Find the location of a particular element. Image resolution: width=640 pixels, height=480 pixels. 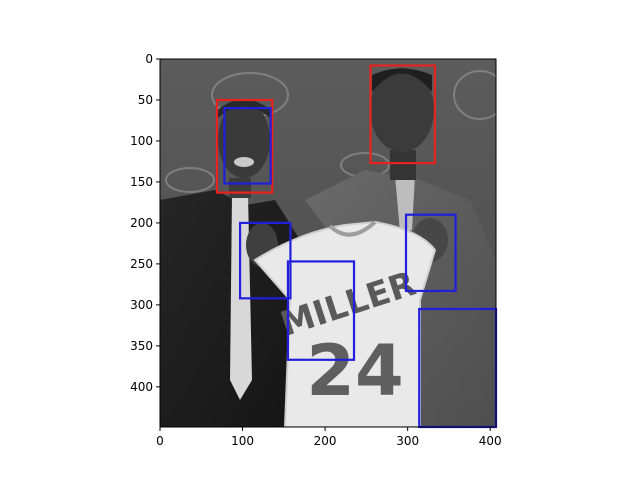

y-tick-label: 150 is located at coordinates (141, 182).